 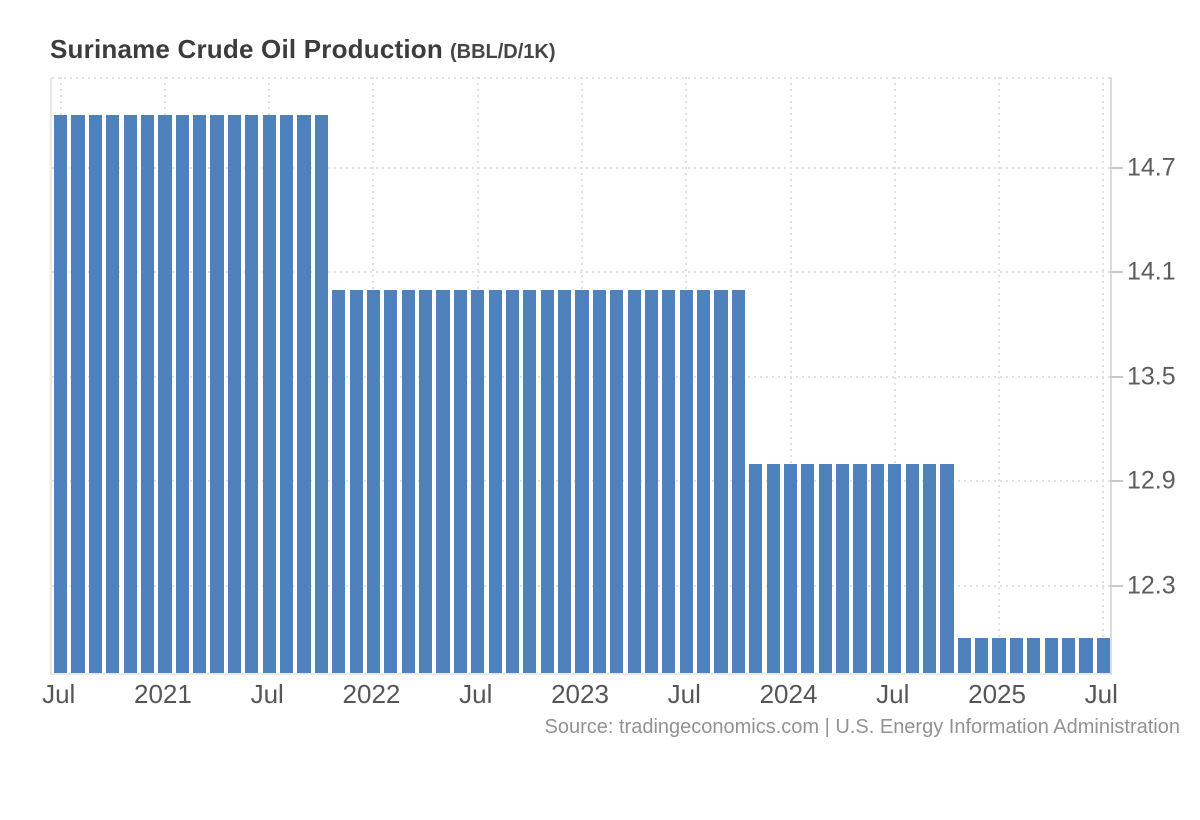 I want to click on y-axis-label: 12.9, so click(x=1151, y=480).